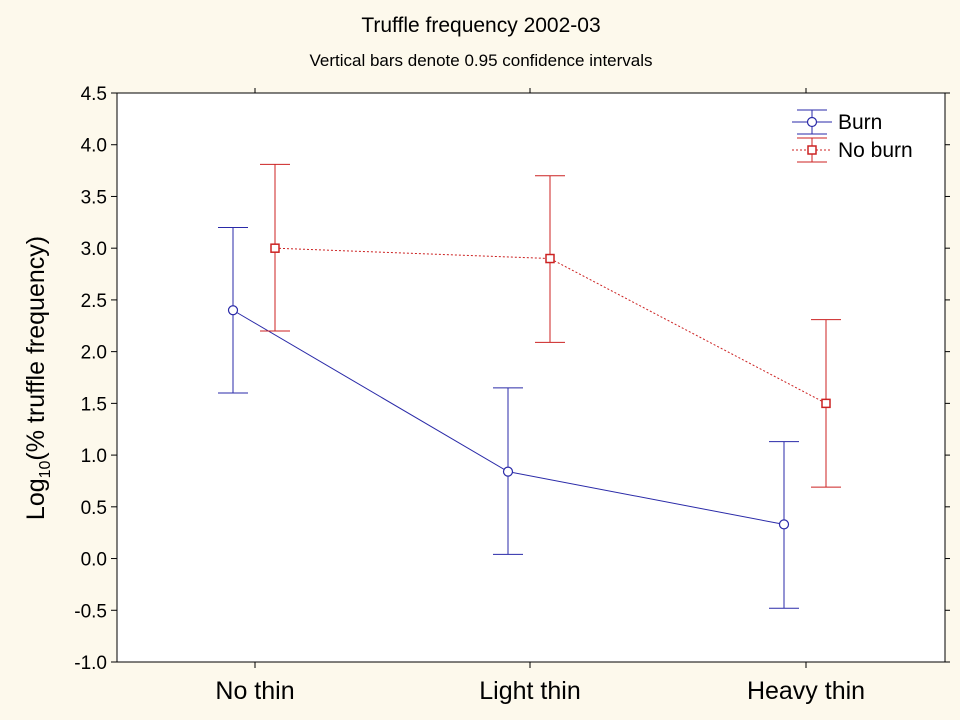 The height and width of the screenshot is (720, 960). Describe the element at coordinates (94, 560) in the screenshot. I see `y-tick-label: 0.0` at that location.